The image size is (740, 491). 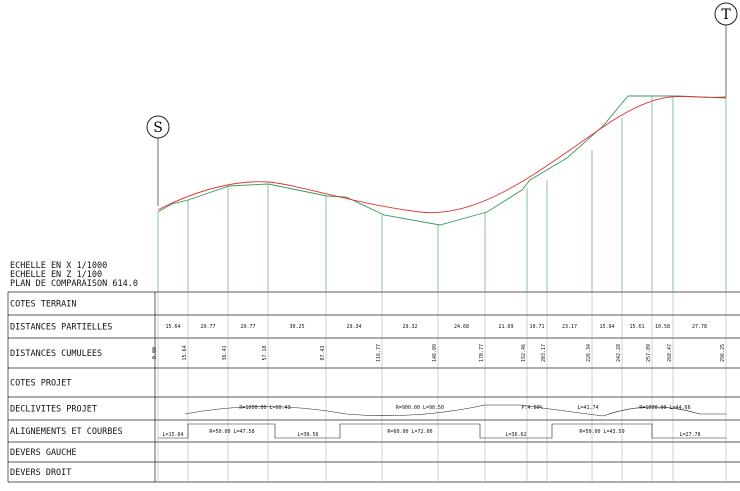 What do you see at coordinates (455, 410) in the screenshot?
I see `declivity-curves` at bounding box center [455, 410].